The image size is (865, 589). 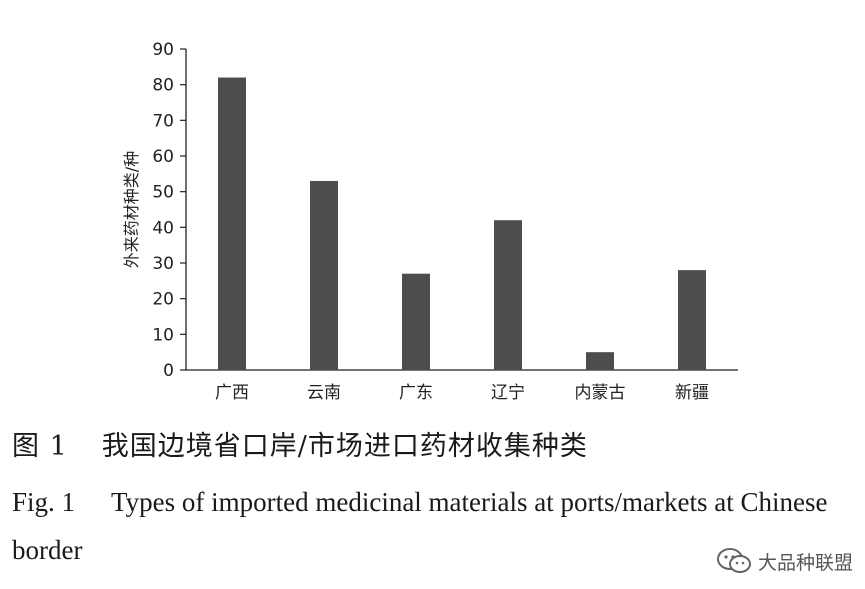 I want to click on watermark: 大品种联盟, so click(x=784, y=561).